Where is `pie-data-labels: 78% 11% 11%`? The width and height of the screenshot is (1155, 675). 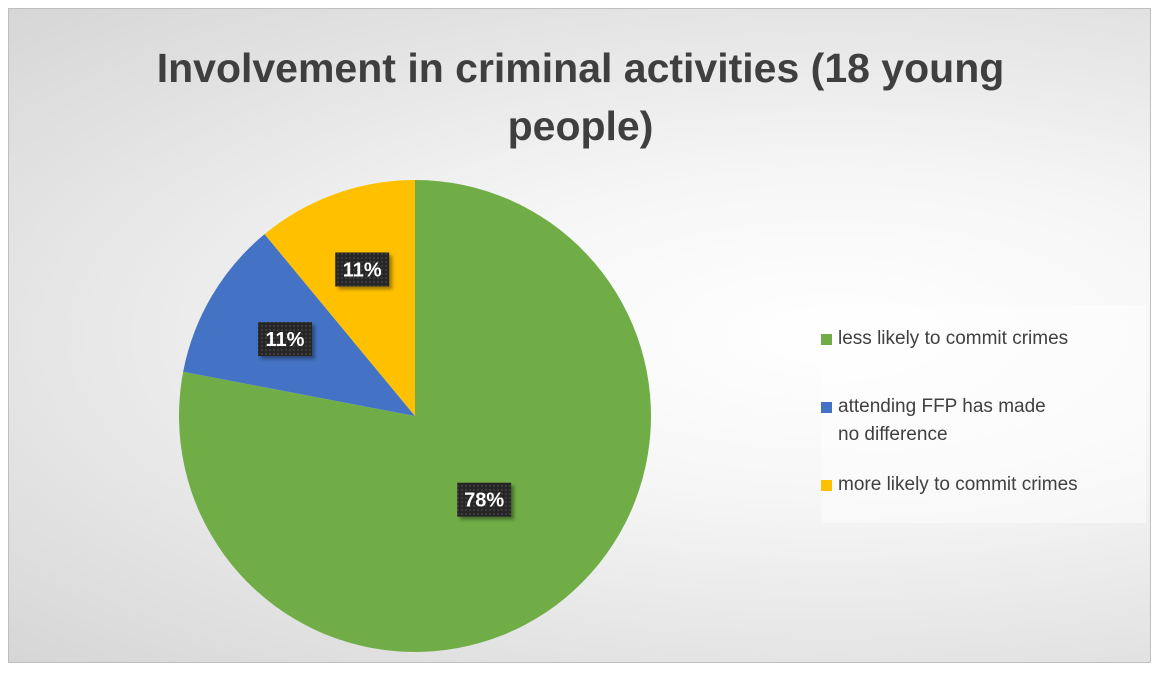 pie-data-labels: 78% 11% 11% is located at coordinates (384, 384).